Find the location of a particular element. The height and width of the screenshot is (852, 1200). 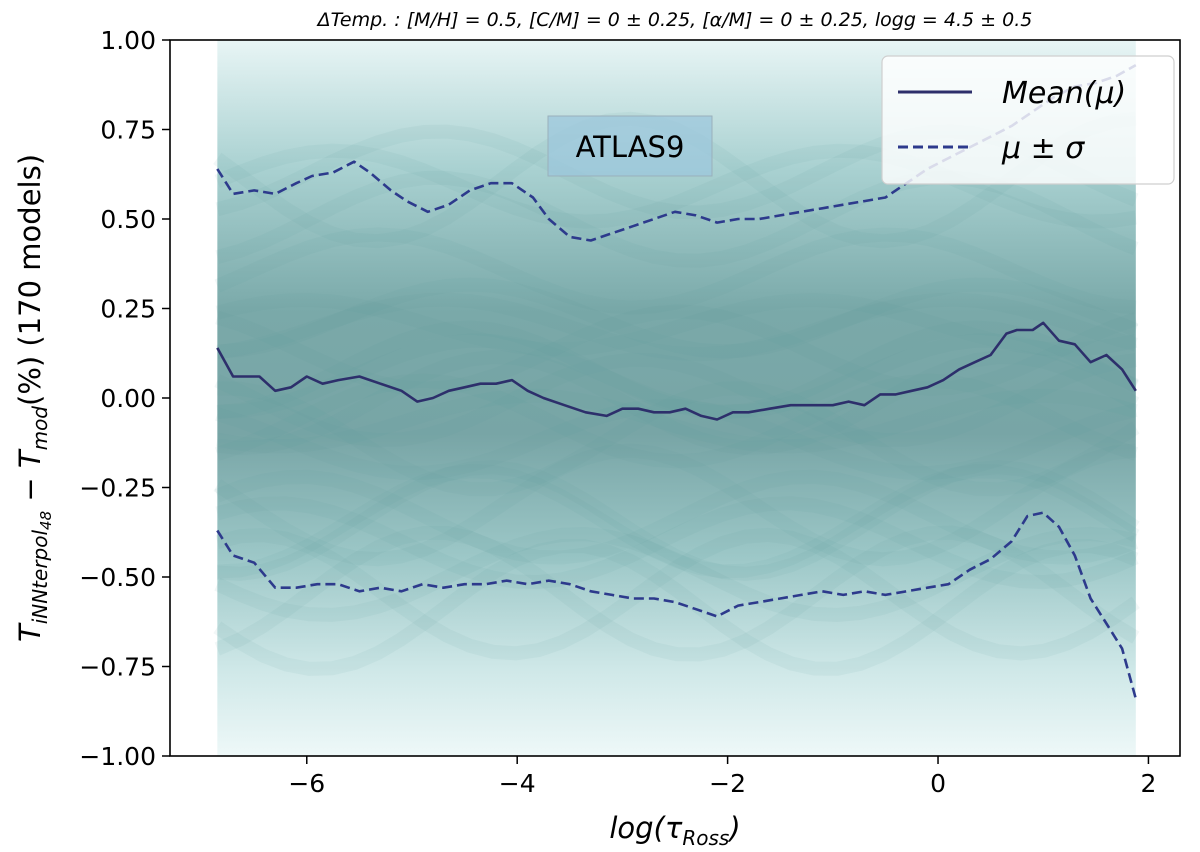

x-tick-label: −2 is located at coordinates (727, 783).